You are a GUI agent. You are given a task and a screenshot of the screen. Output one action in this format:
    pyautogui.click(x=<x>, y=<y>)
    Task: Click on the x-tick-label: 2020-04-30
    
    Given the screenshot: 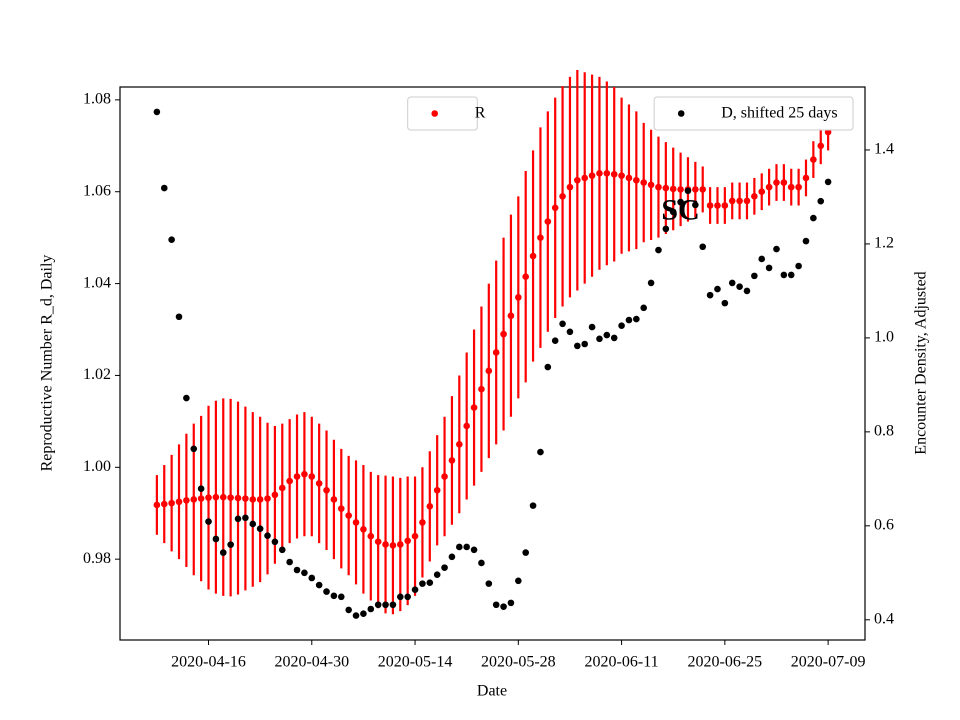 What is the action you would take?
    pyautogui.click(x=311, y=662)
    